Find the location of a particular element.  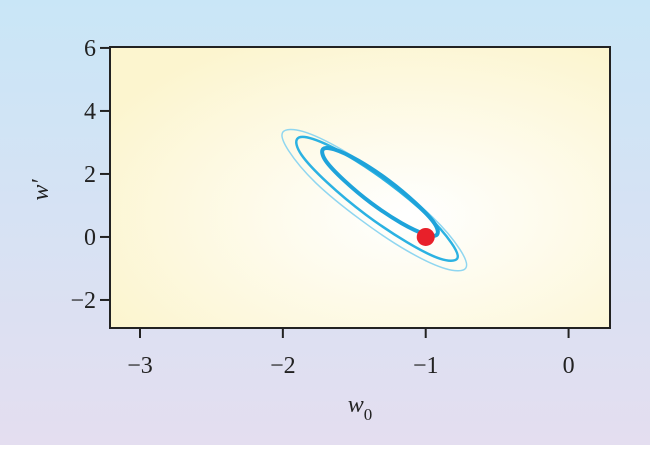

y-tick-label: 2 is located at coordinates (90, 175).